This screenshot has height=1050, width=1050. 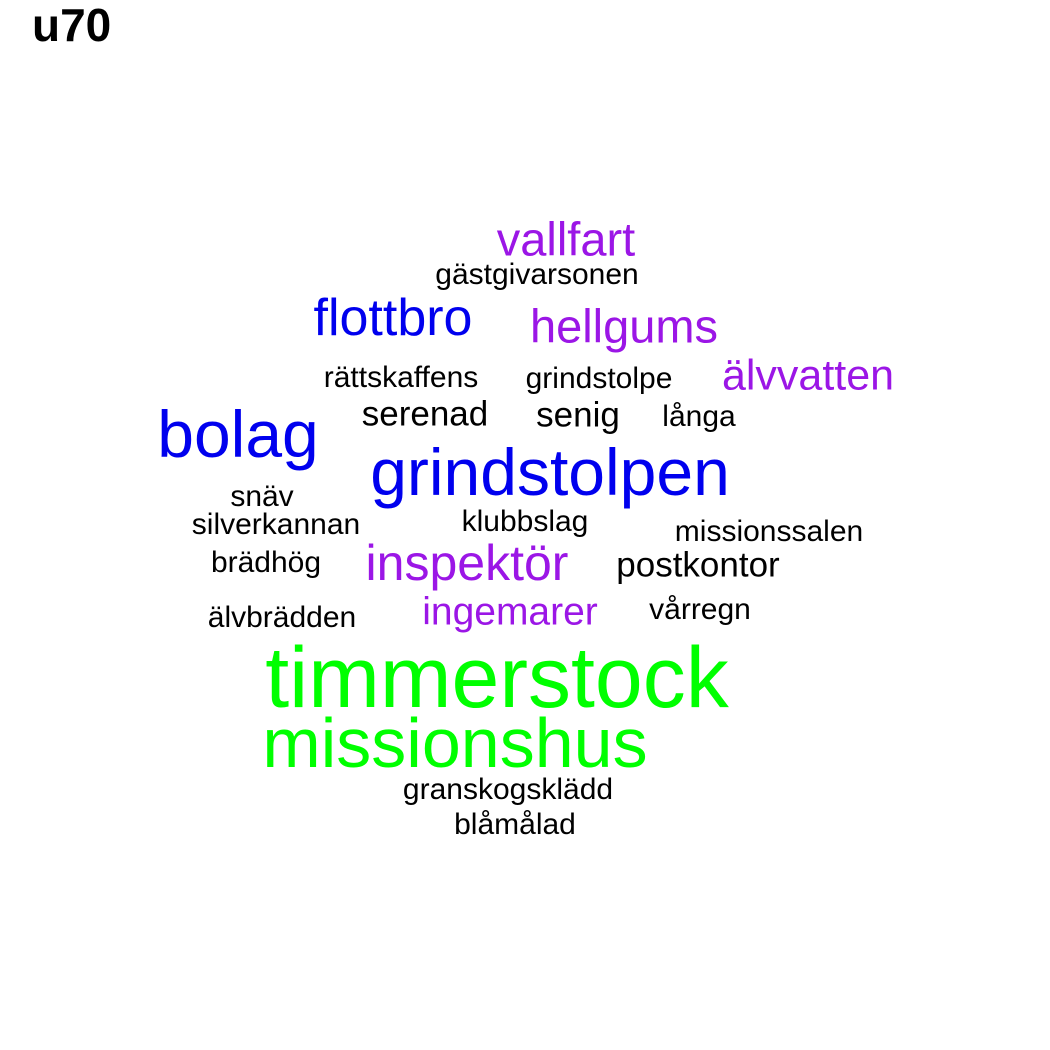 I want to click on cloud-word: granskogsklädd, so click(x=508, y=789).